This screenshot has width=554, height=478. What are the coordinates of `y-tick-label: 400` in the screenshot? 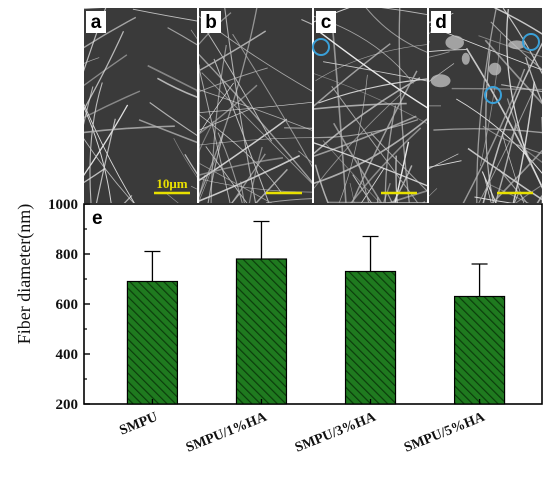 It's located at (67, 355).